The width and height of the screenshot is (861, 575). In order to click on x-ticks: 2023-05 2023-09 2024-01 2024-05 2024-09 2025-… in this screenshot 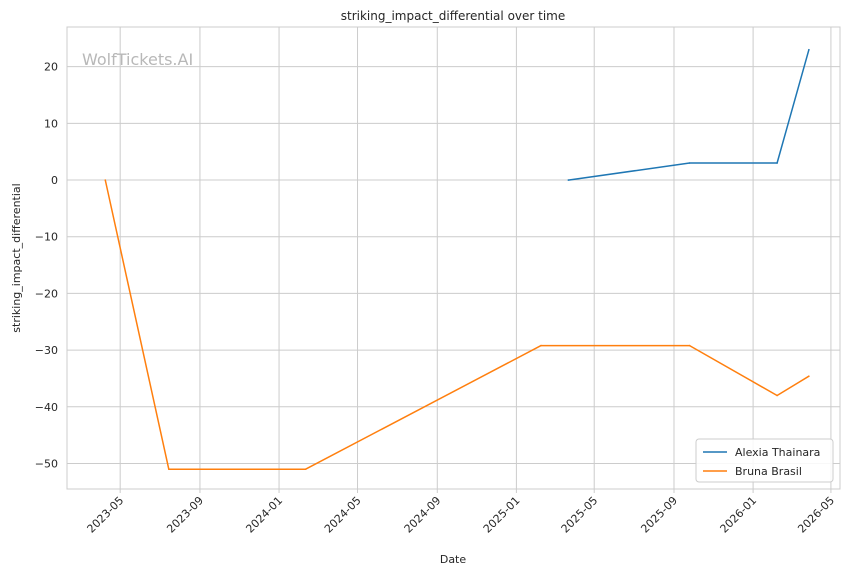, I will do `click(461, 512)`.